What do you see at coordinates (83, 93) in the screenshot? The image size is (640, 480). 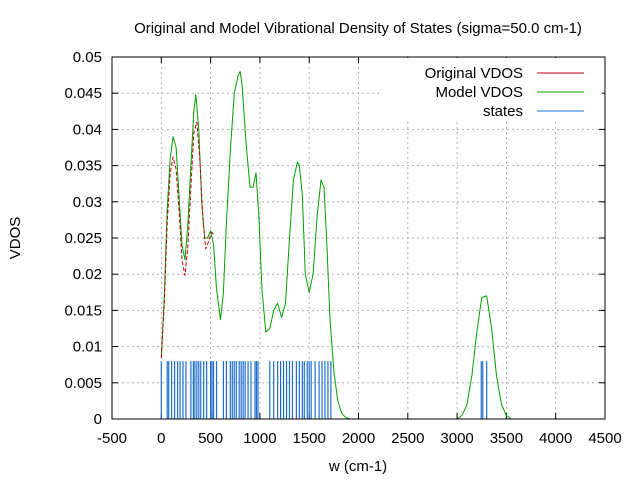 I see `y-tick-label: 0.045` at bounding box center [83, 93].